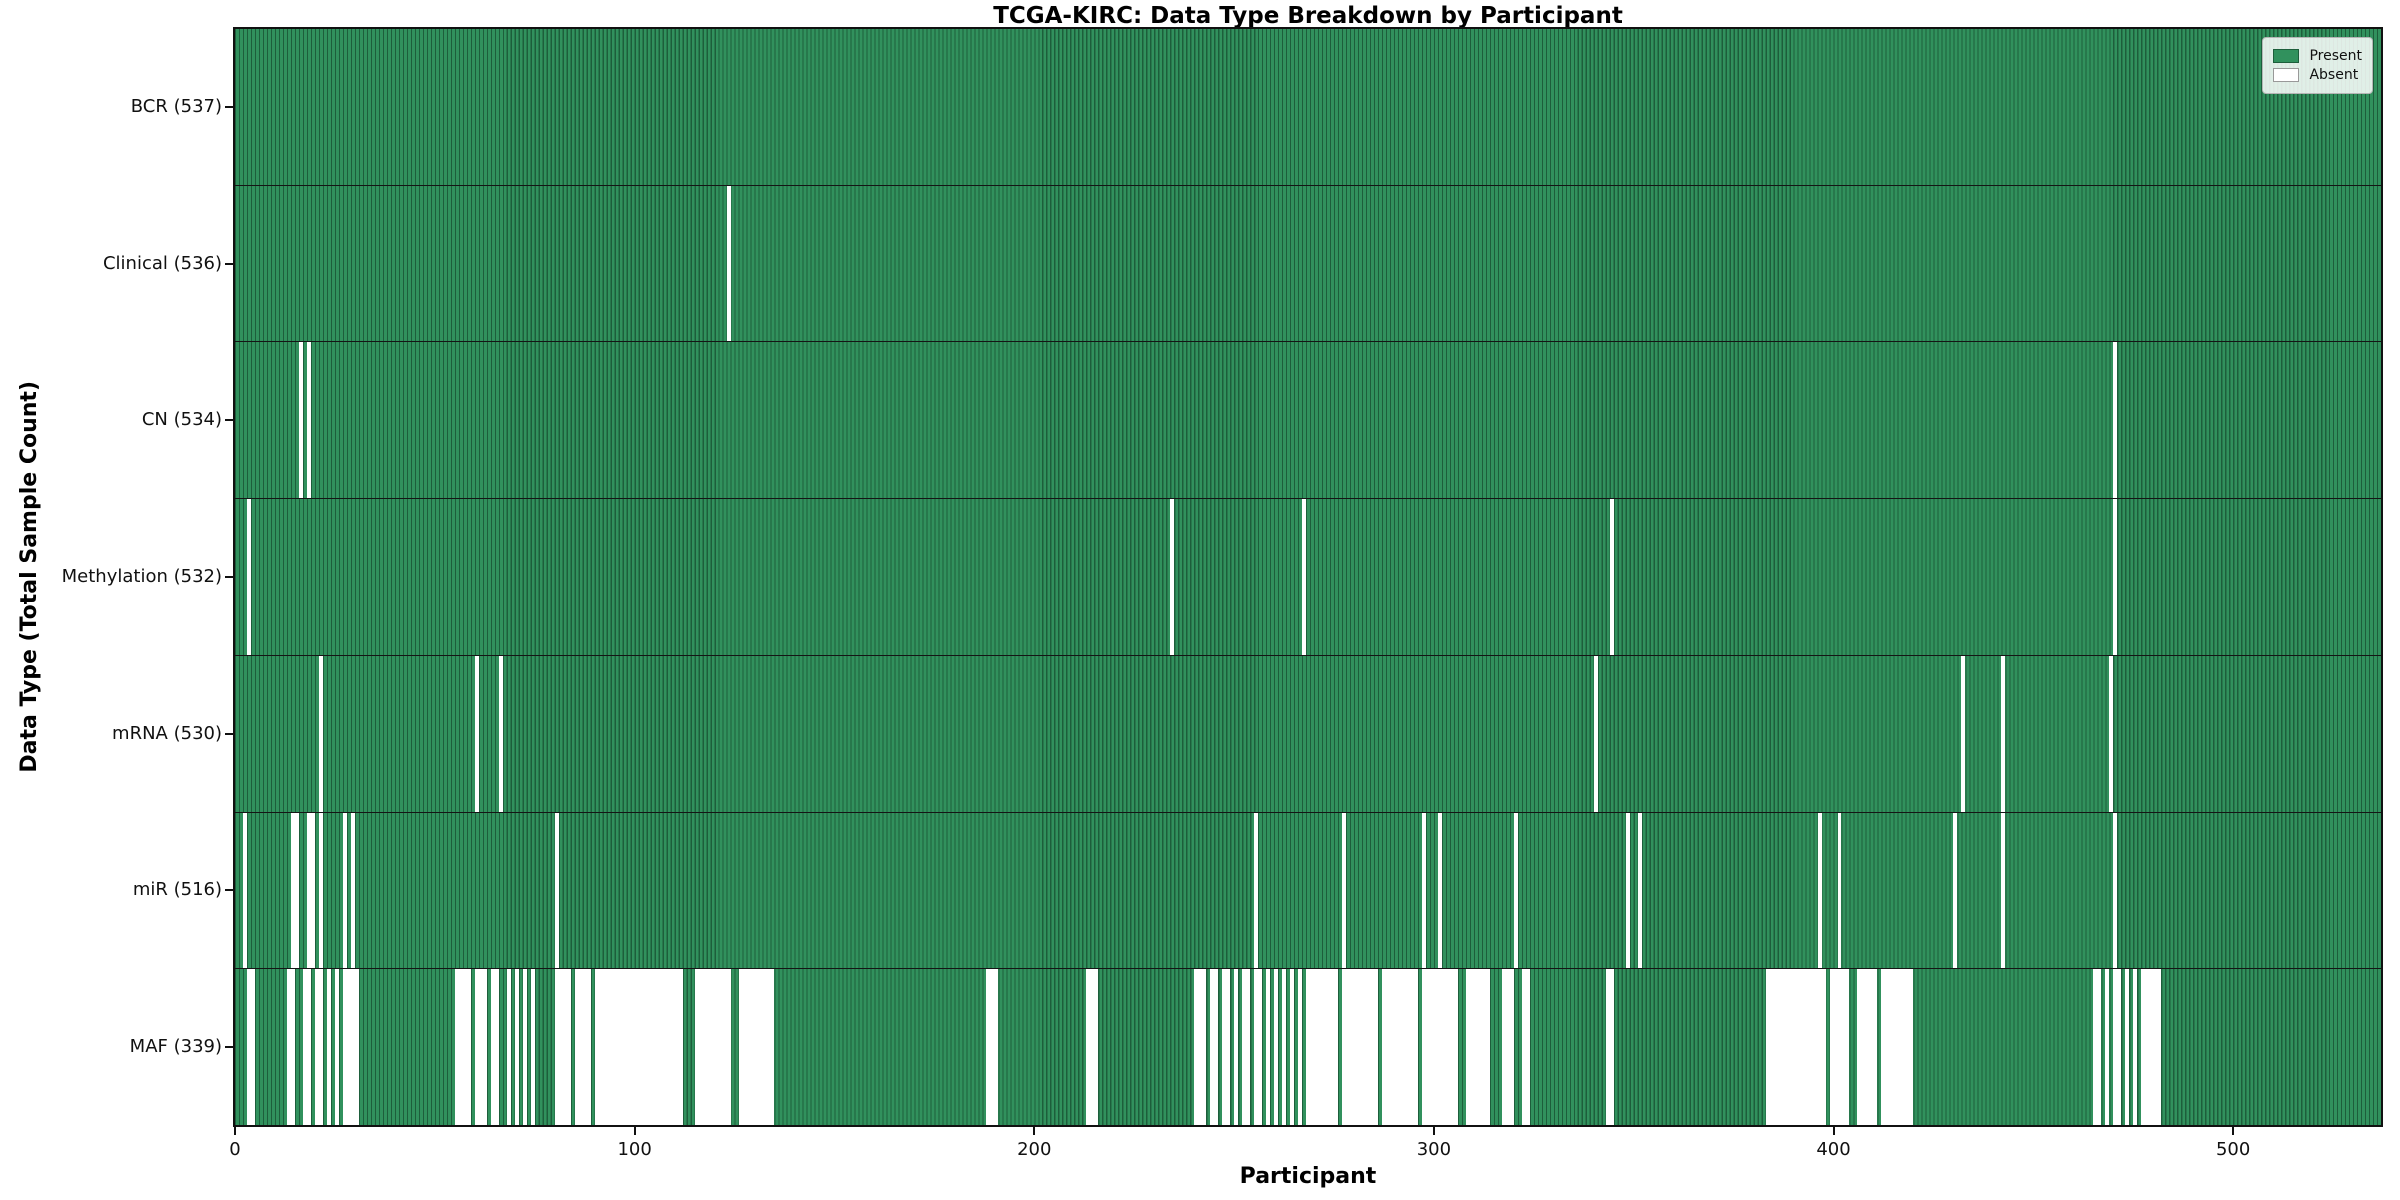  I want to click on x-tick-label: 300, so click(1434, 1149).